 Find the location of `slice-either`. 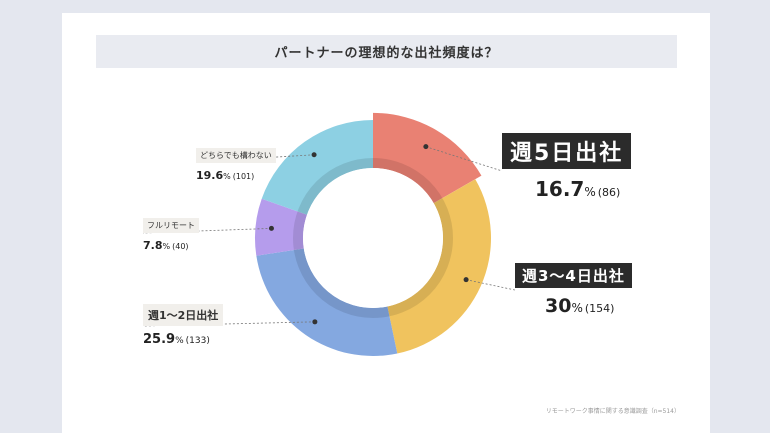

slice-either is located at coordinates (317, 167).